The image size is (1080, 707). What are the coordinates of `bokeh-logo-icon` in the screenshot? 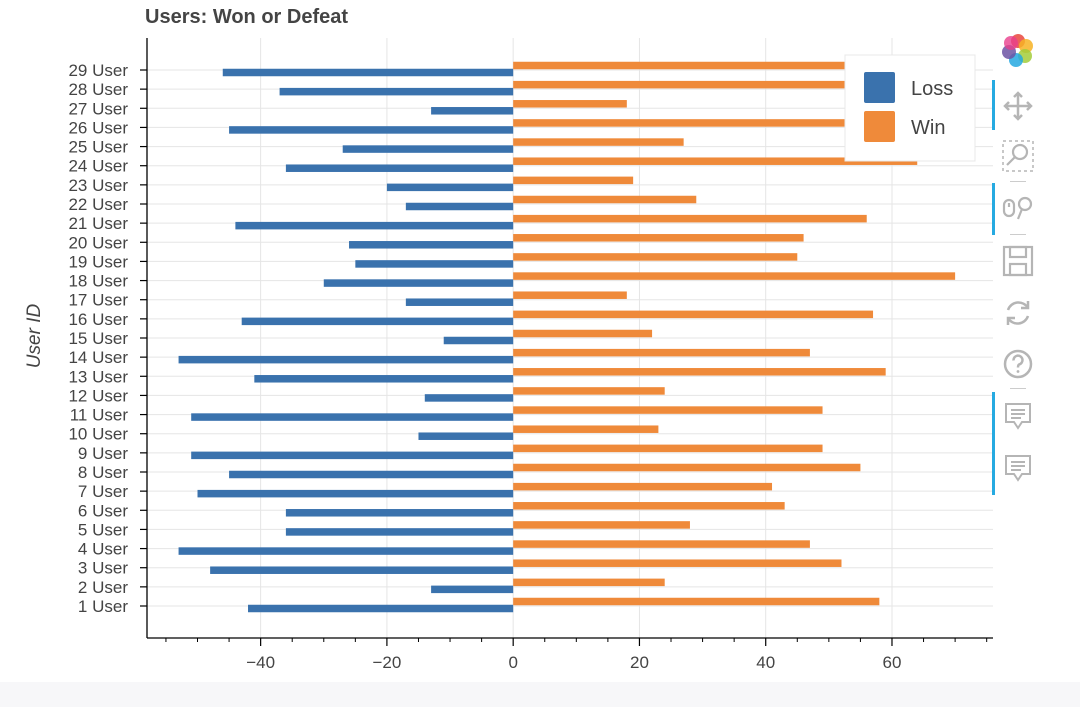 It's located at (1018, 50).